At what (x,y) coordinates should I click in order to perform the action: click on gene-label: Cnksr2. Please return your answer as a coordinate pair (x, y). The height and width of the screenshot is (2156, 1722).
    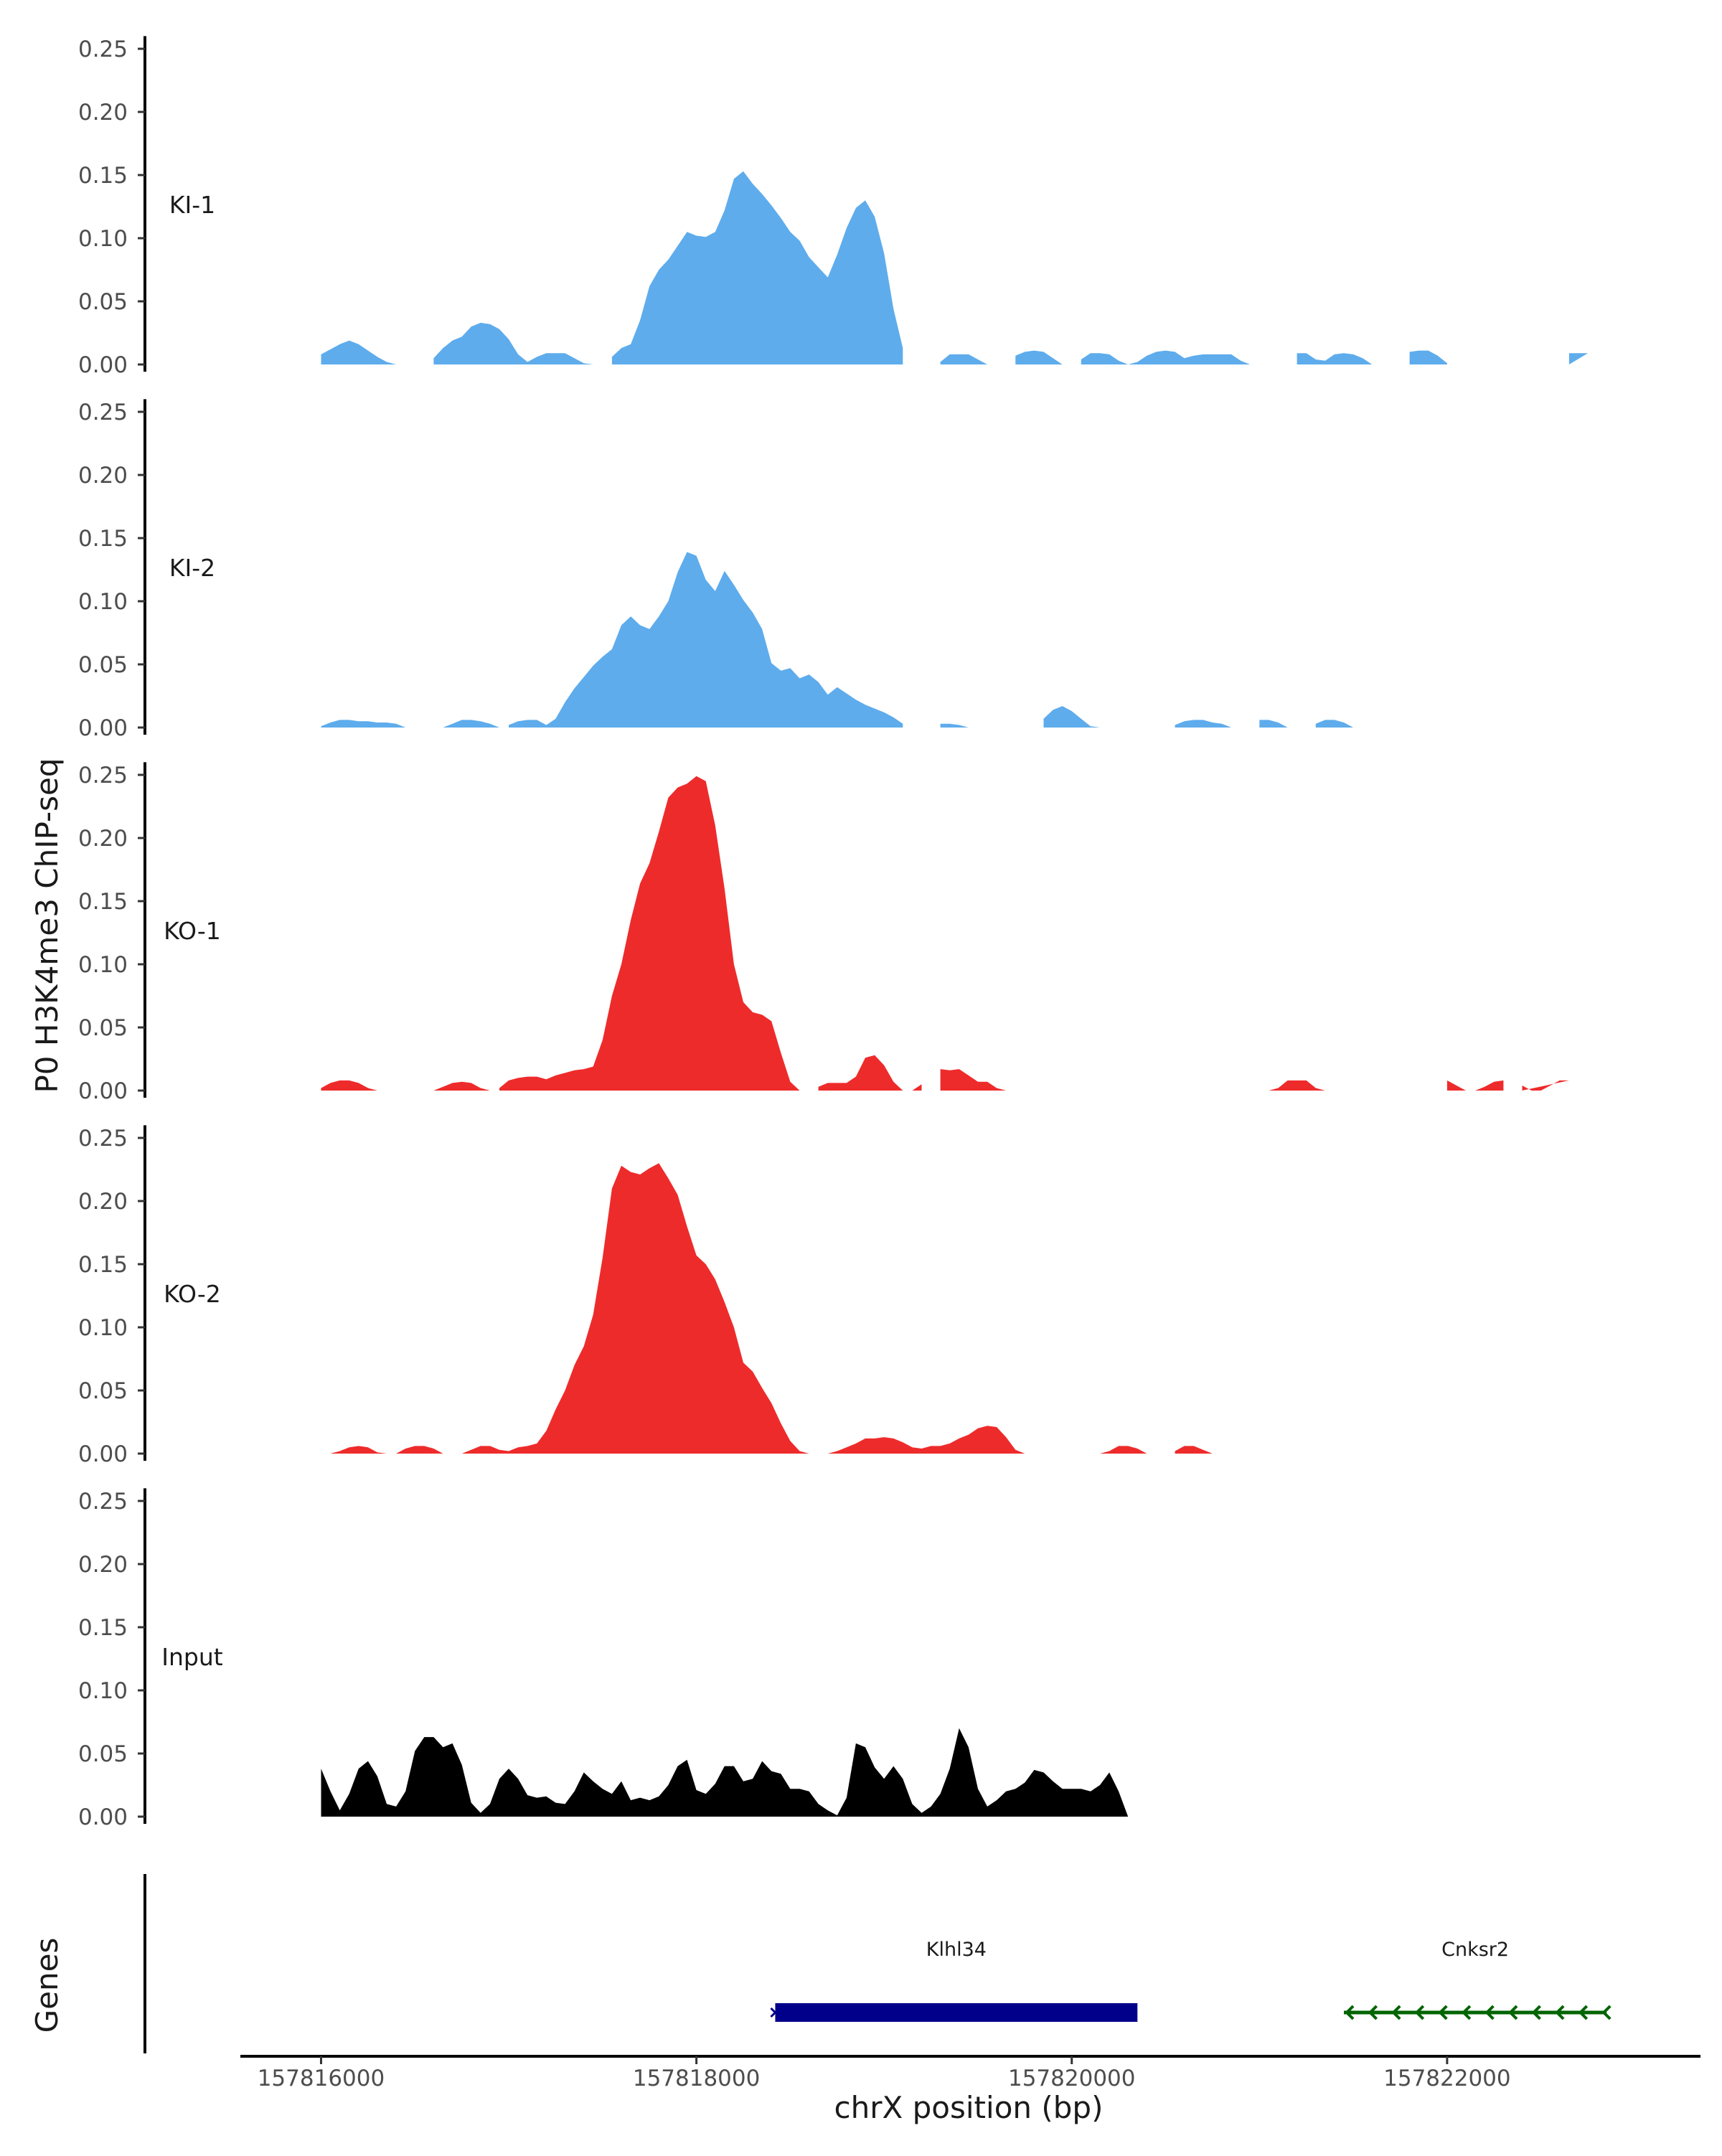
    Looking at the image, I should click on (1475, 1950).